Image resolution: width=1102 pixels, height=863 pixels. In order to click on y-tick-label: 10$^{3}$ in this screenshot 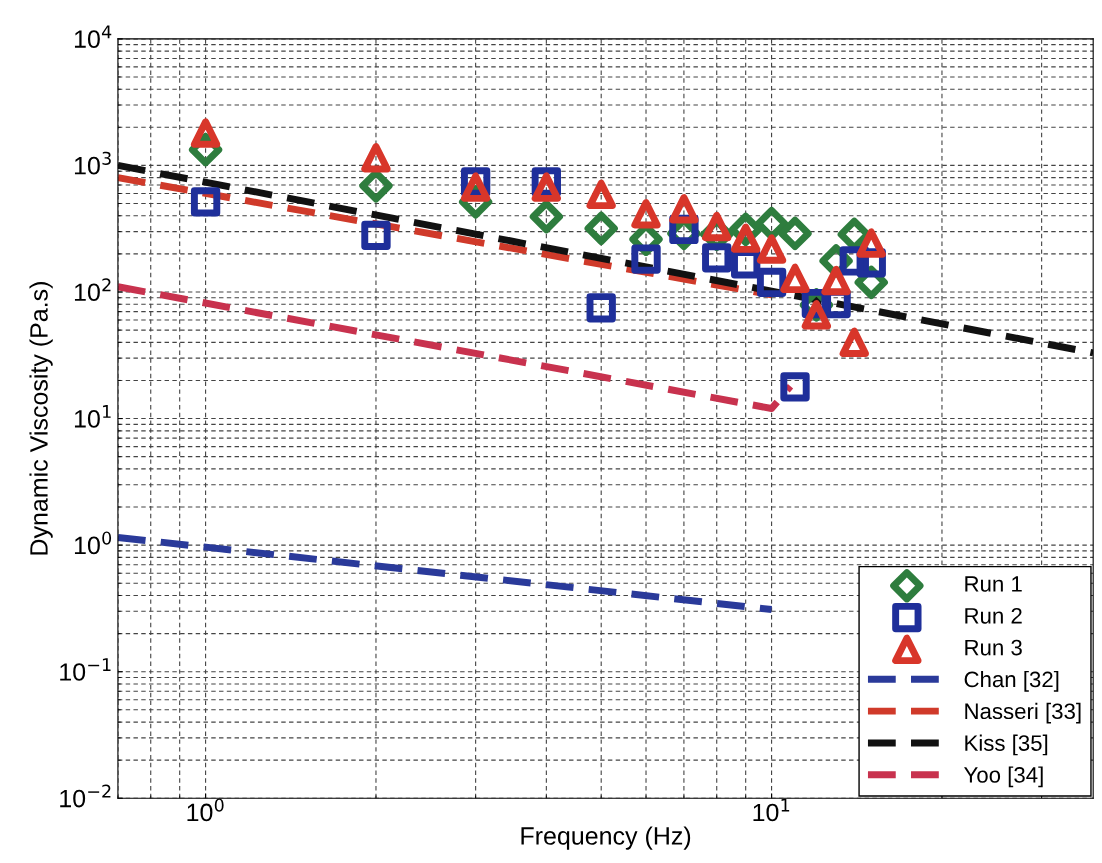, I will do `click(92, 163)`.